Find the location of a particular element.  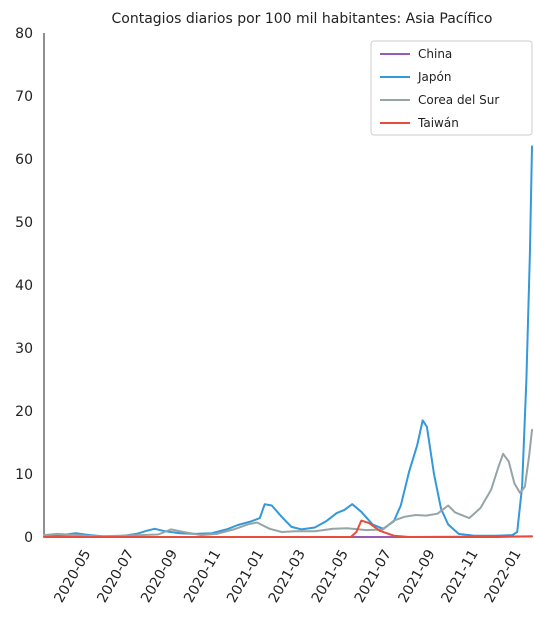

y-tick-label: 80 is located at coordinates (24, 34).